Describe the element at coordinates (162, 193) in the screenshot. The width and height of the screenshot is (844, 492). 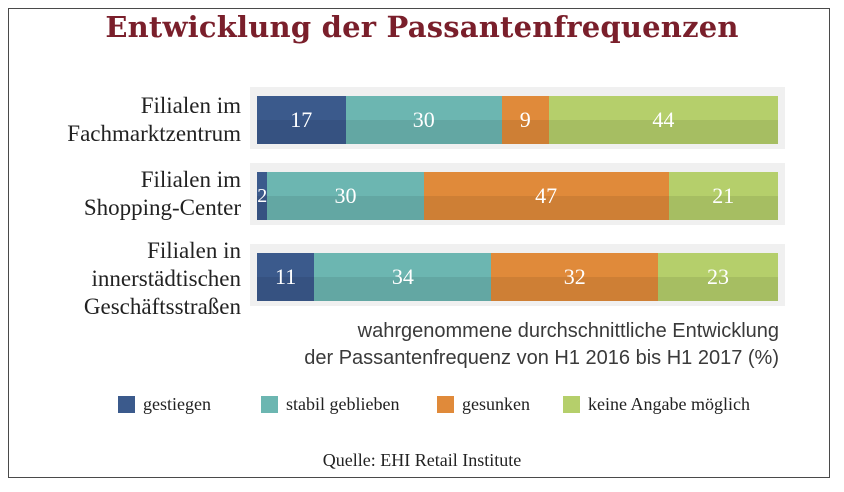
I see `category-label: Filialen im Shopping-Center` at that location.